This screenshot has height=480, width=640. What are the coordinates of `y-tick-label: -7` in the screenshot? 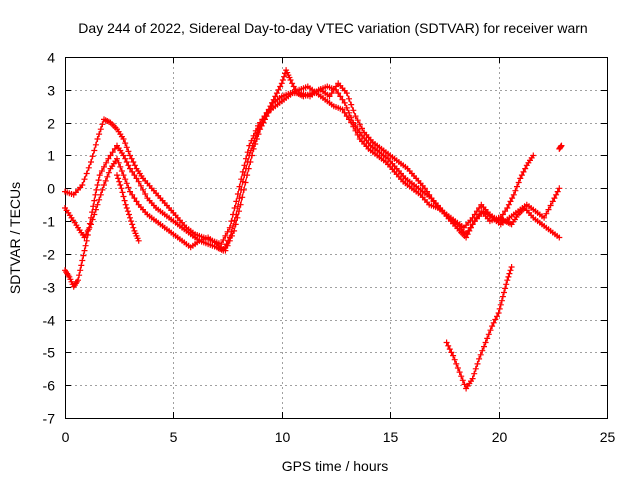 It's located at (49, 419).